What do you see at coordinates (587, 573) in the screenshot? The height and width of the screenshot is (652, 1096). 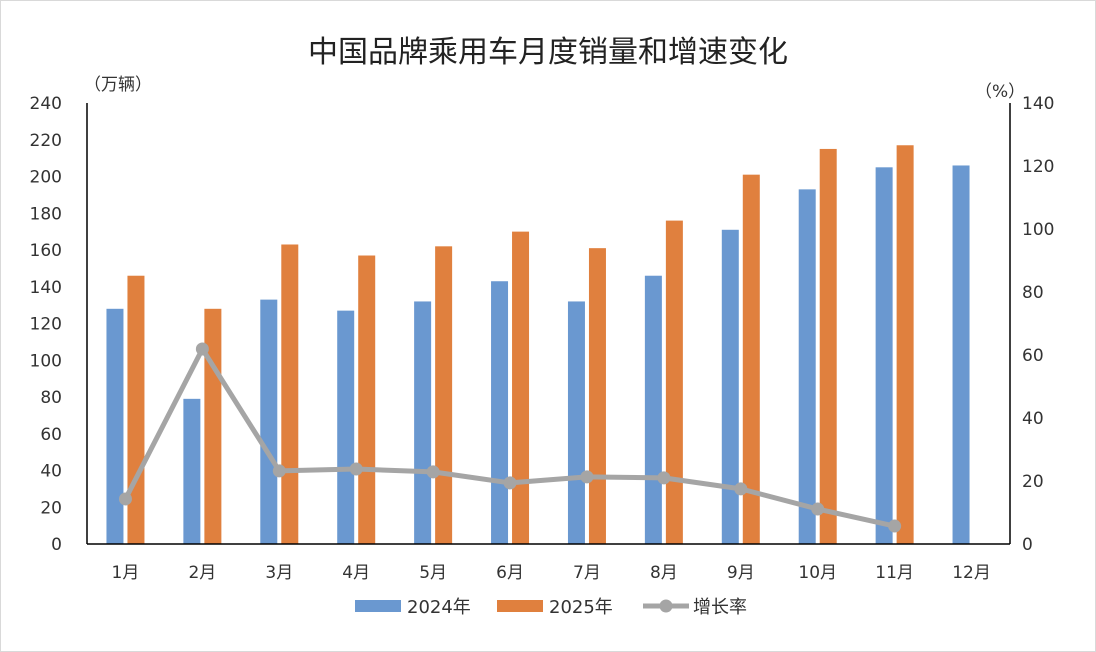 I see `x-tick-label: 7月` at bounding box center [587, 573].